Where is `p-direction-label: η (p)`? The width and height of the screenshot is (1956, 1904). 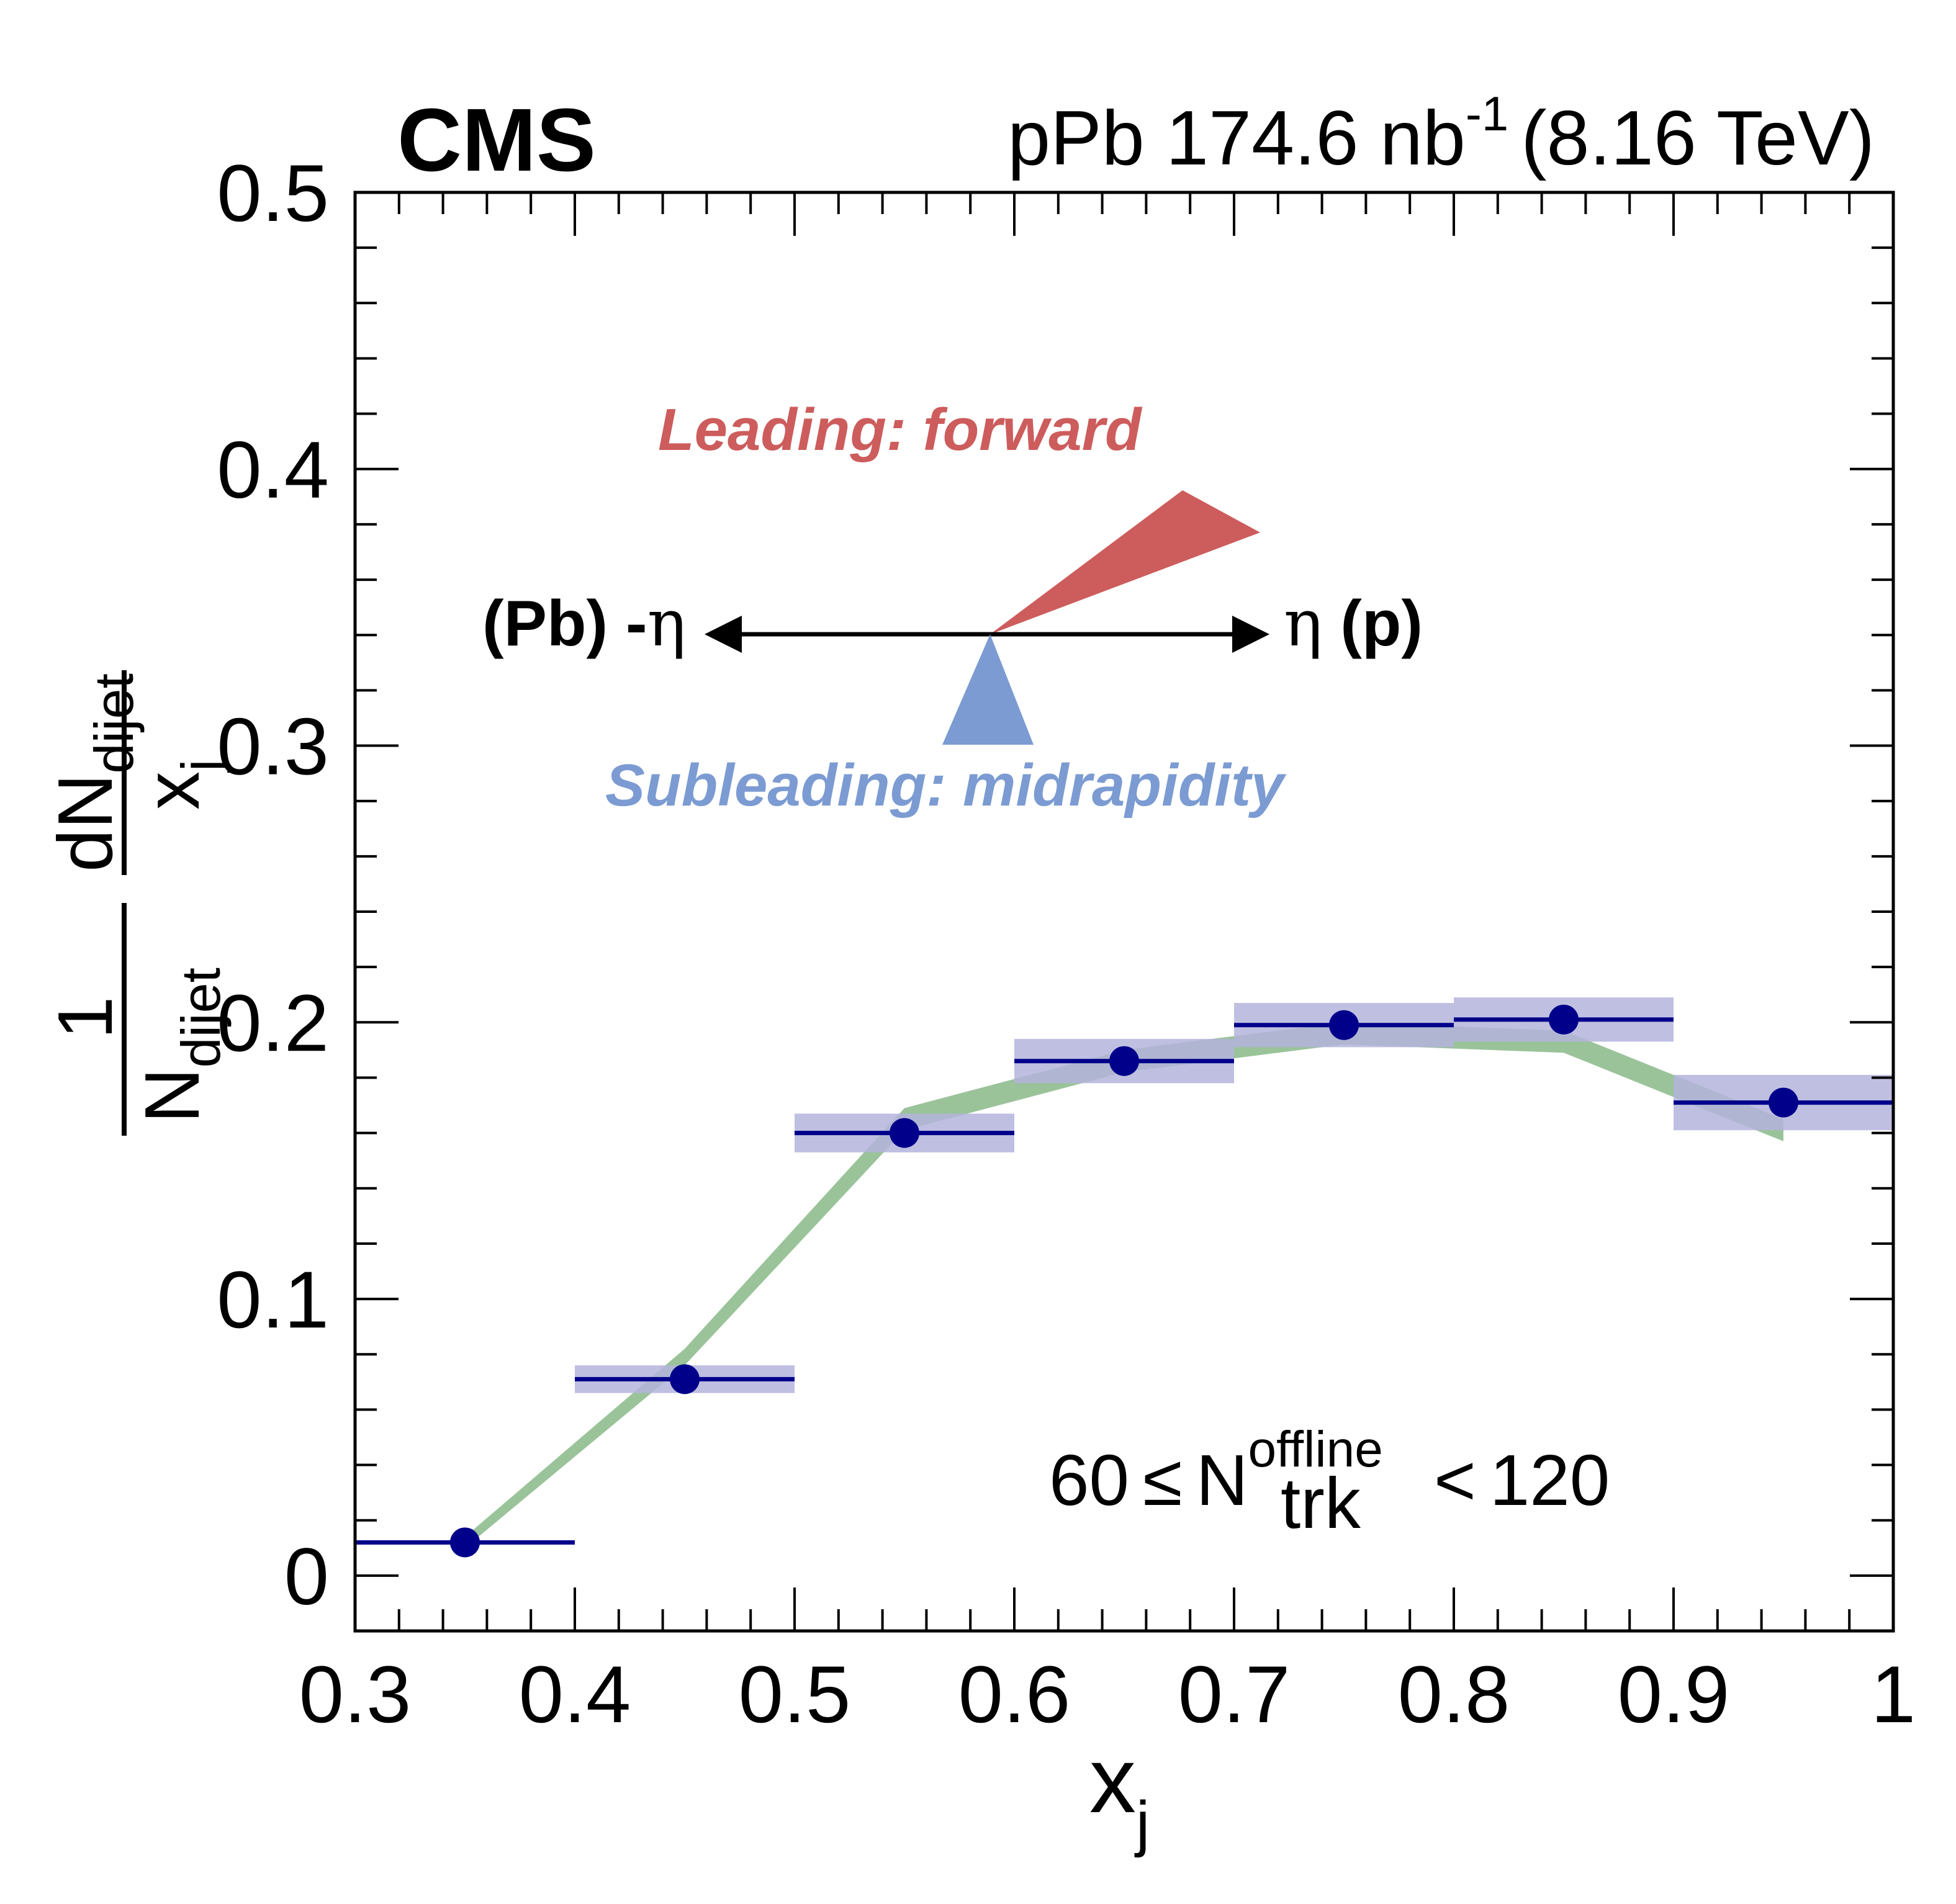
p-direction-label: η (p) is located at coordinates (1353, 623).